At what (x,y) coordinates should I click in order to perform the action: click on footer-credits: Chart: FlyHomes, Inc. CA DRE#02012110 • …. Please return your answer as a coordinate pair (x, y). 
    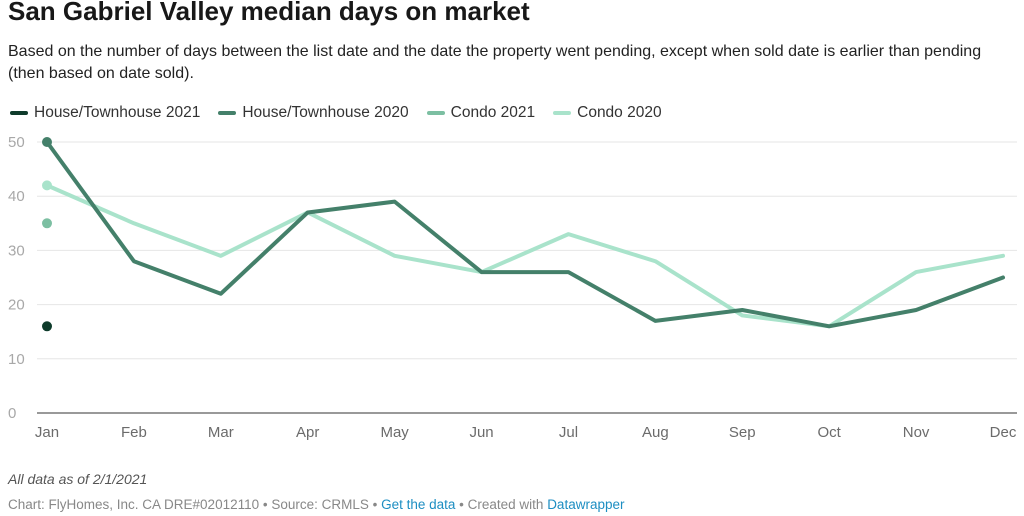
    Looking at the image, I should click on (195, 504).